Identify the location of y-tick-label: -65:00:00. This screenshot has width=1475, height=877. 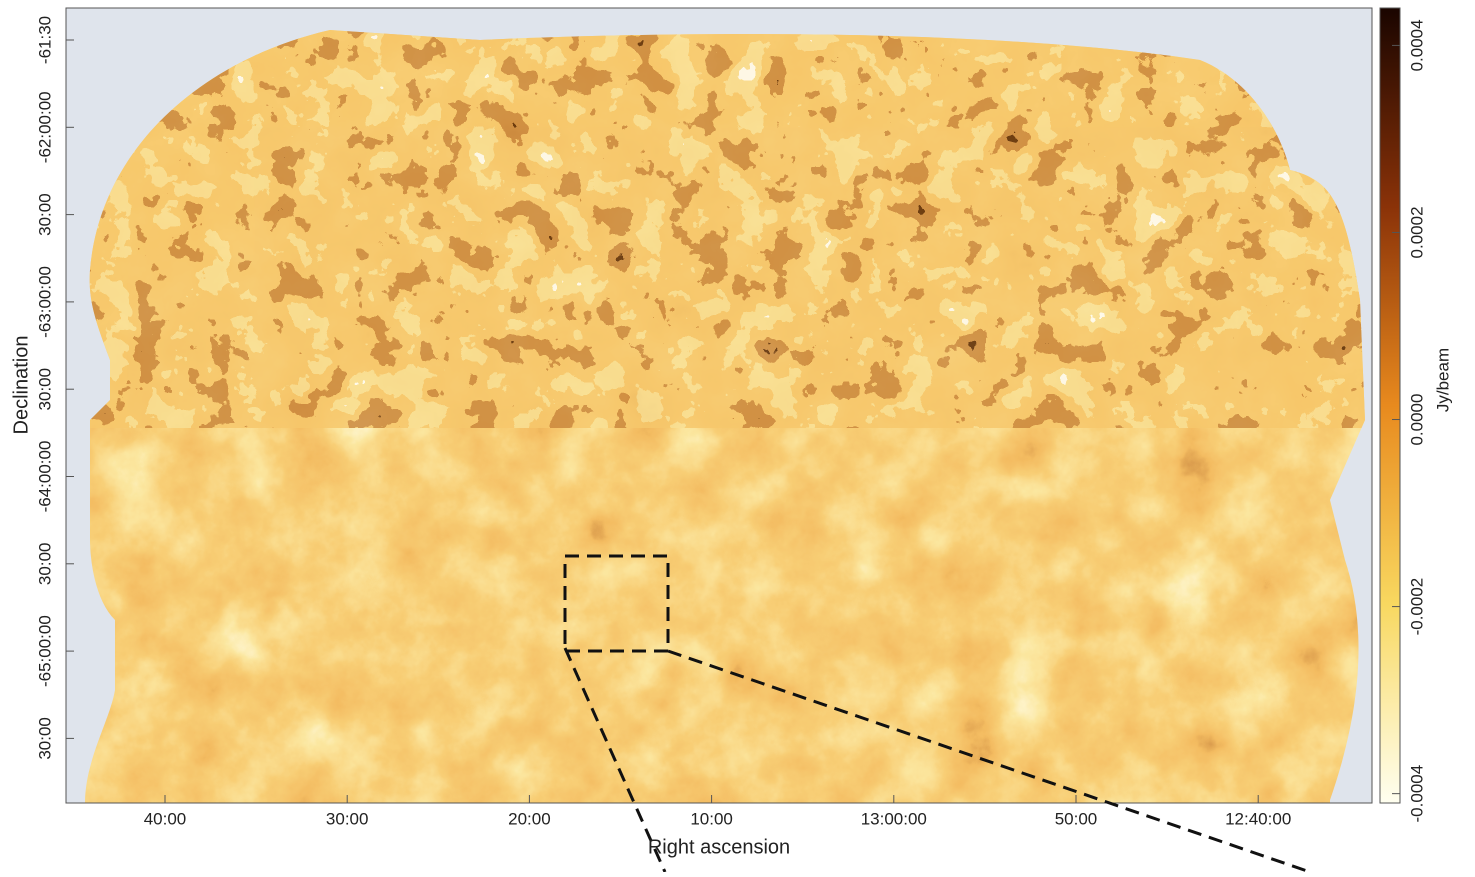
(44, 651).